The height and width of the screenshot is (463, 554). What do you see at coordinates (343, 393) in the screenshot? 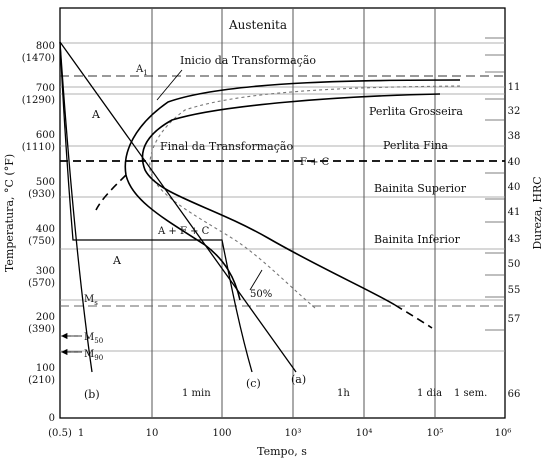
I see `label-1h: 1h` at bounding box center [343, 393].